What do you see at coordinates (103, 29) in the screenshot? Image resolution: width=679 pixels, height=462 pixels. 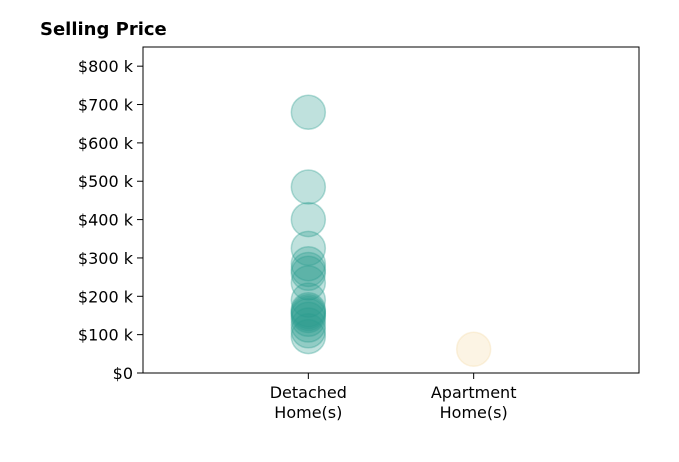 I see `chart-title: Selling Price` at bounding box center [103, 29].